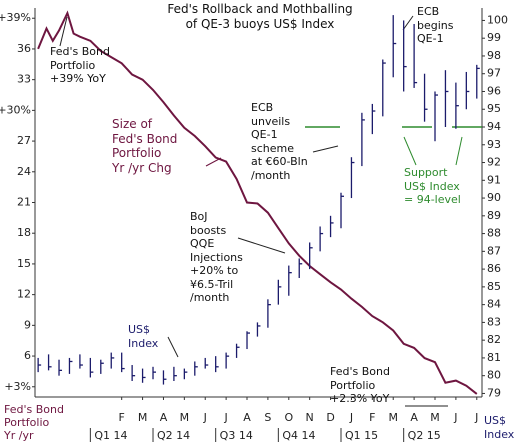 The height and width of the screenshot is (448, 523). Describe the element at coordinates (494, 126) in the screenshot. I see `y2-tick-label: 94` at that location.